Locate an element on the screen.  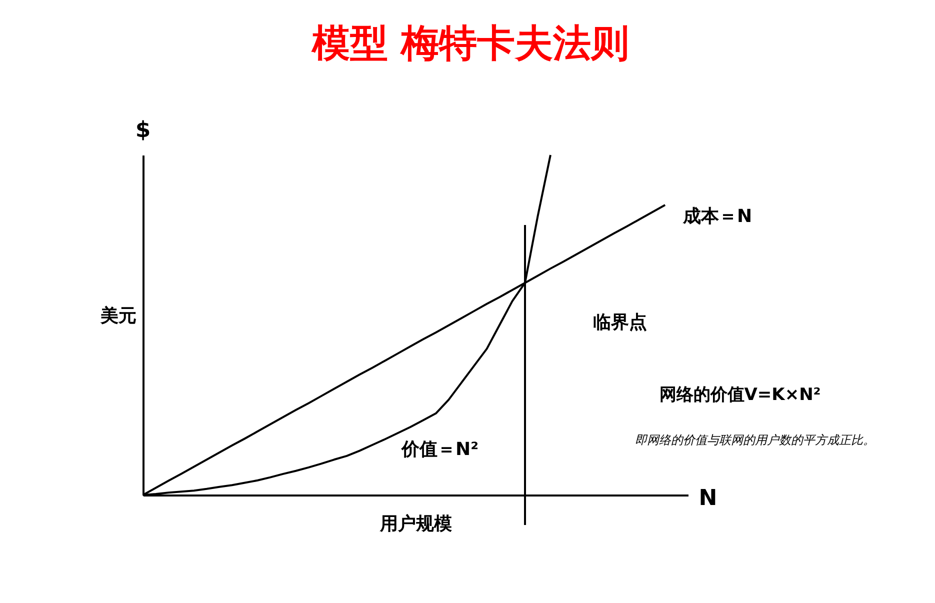
series-label: 成本＝N is located at coordinates (717, 216).